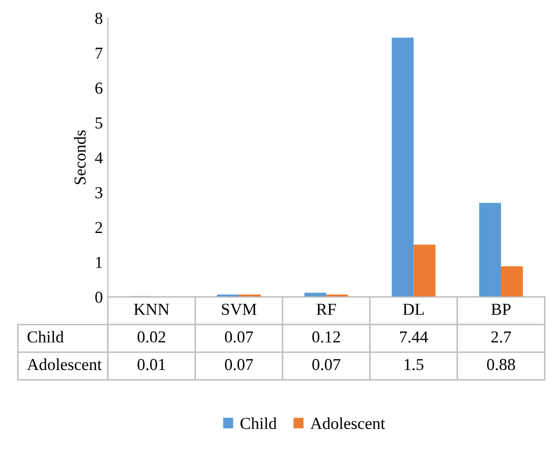 Image resolution: width=553 pixels, height=452 pixels. Describe the element at coordinates (98, 158) in the screenshot. I see `y-tick-label: 4` at that location.